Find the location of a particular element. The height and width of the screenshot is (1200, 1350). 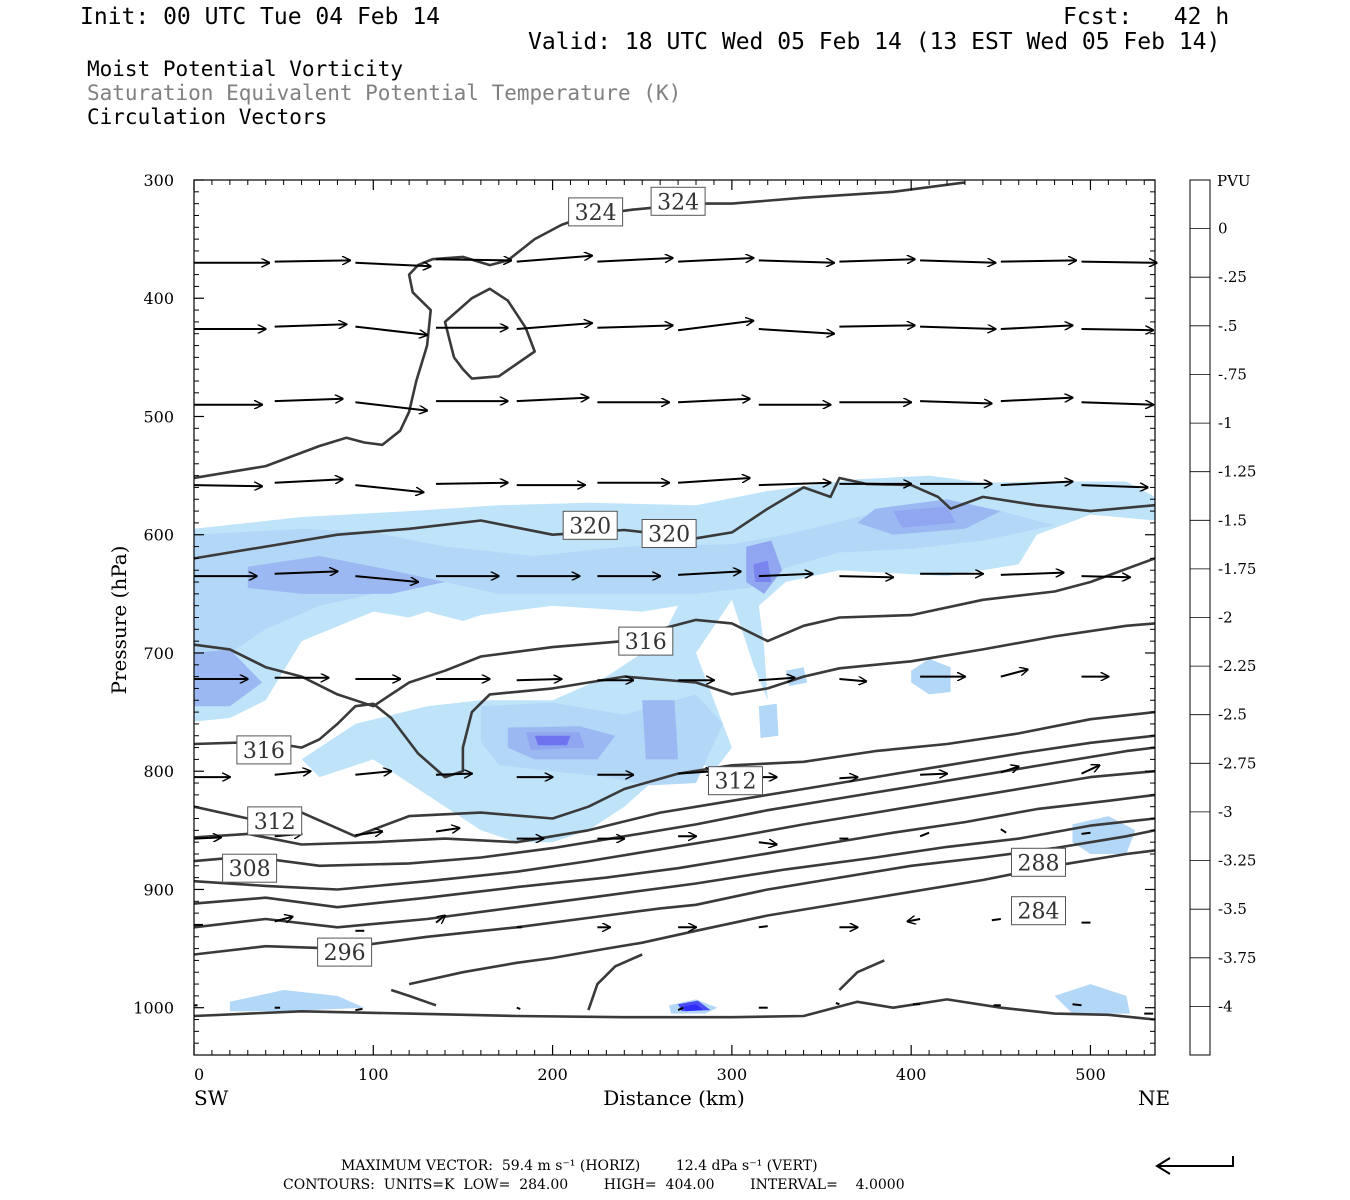

contour-label: 316 is located at coordinates (646, 641).